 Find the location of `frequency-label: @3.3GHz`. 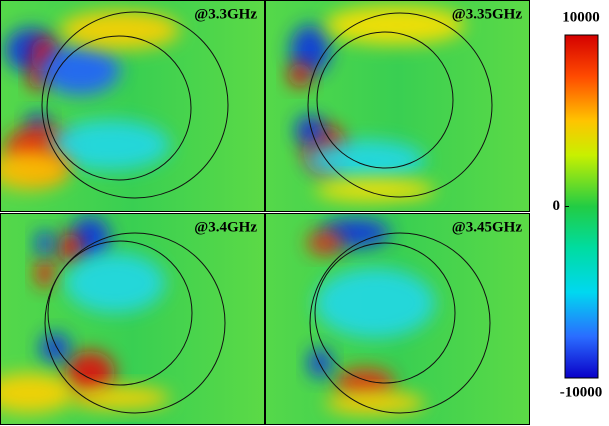

frequency-label: @3.3GHz is located at coordinates (225, 14).